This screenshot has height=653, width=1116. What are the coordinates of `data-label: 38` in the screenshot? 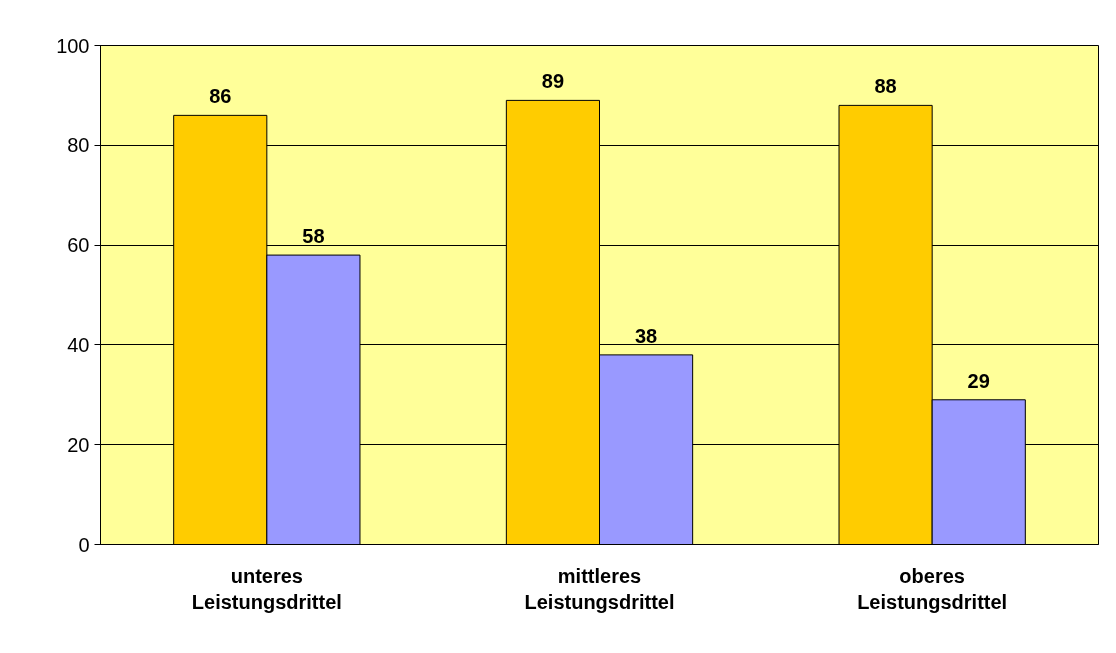 It's located at (646, 335).